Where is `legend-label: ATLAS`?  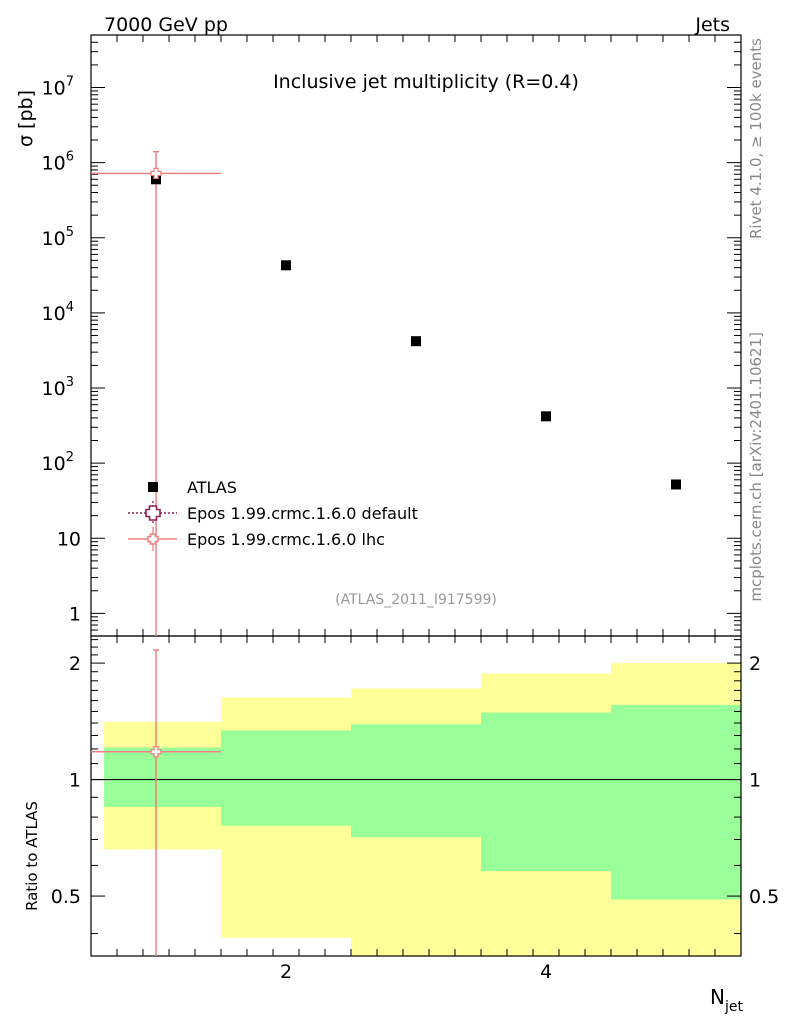
legend-label: ATLAS is located at coordinates (212, 487).